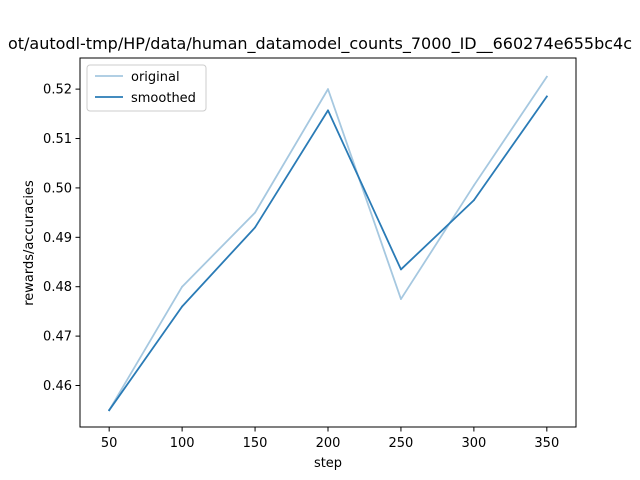 Image resolution: width=640 pixels, height=480 pixels. I want to click on legend-label-smoothed: smoothed, so click(163, 98).